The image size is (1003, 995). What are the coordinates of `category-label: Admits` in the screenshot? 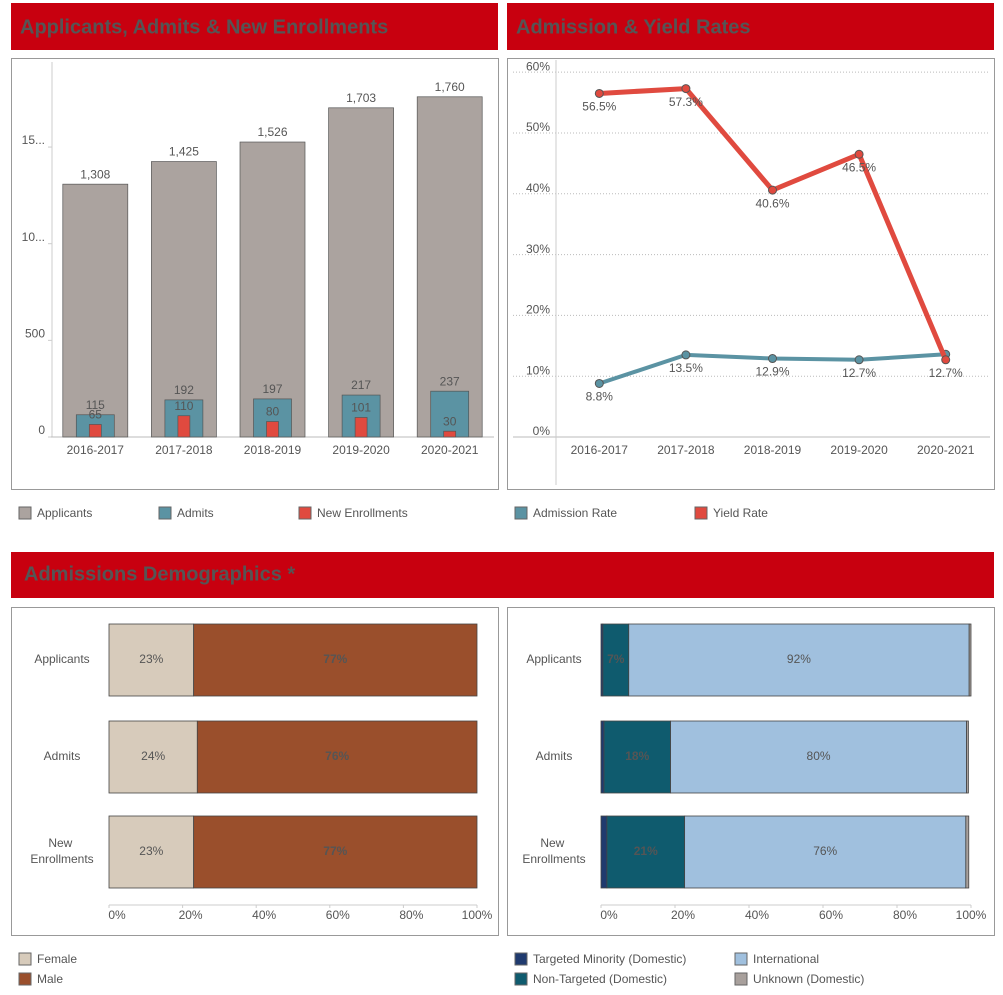 It's located at (62, 756).